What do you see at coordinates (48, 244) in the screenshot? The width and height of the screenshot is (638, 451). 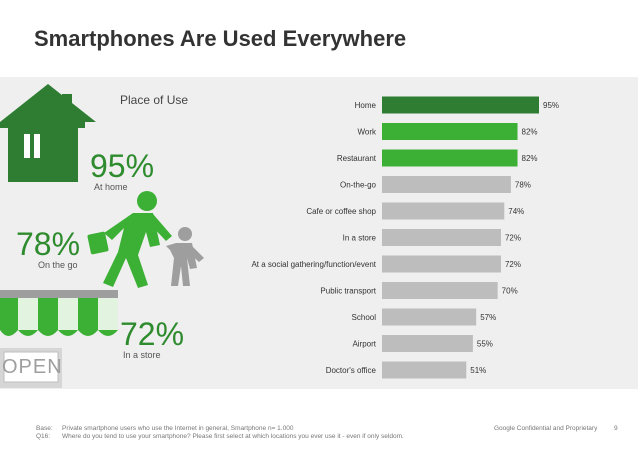 I see `callout-on-the-go-value: 78%` at bounding box center [48, 244].